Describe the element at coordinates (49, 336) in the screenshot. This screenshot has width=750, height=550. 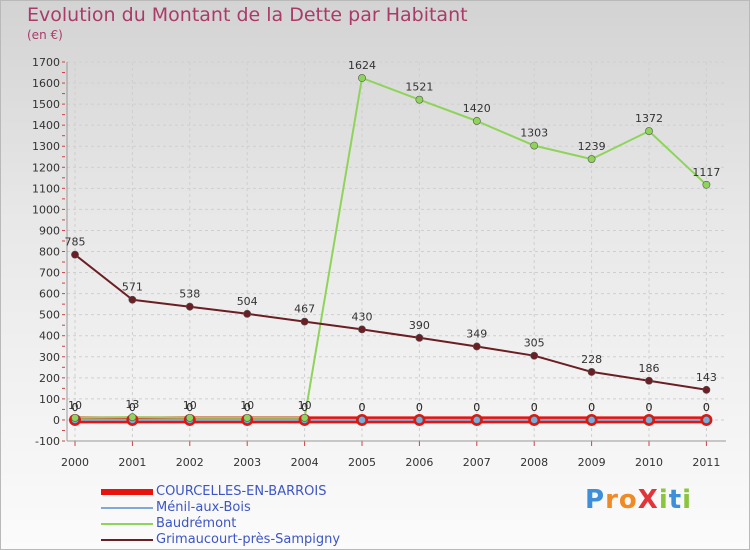
I see `y-tick-label: 400` at that location.